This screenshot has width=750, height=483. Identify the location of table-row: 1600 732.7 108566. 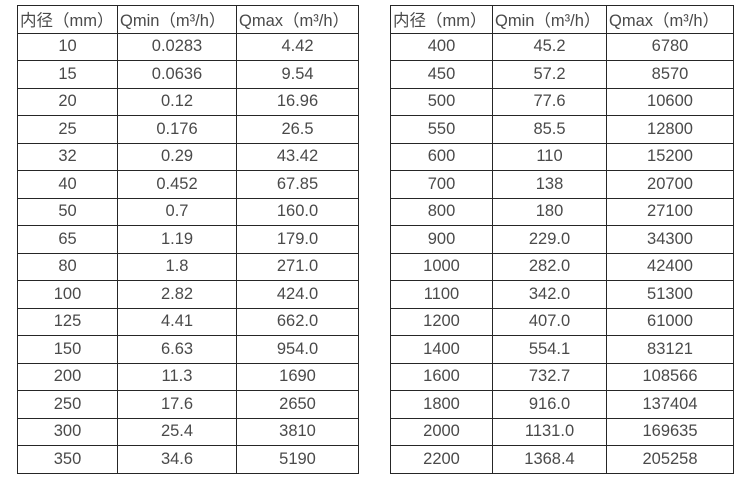
(562, 376).